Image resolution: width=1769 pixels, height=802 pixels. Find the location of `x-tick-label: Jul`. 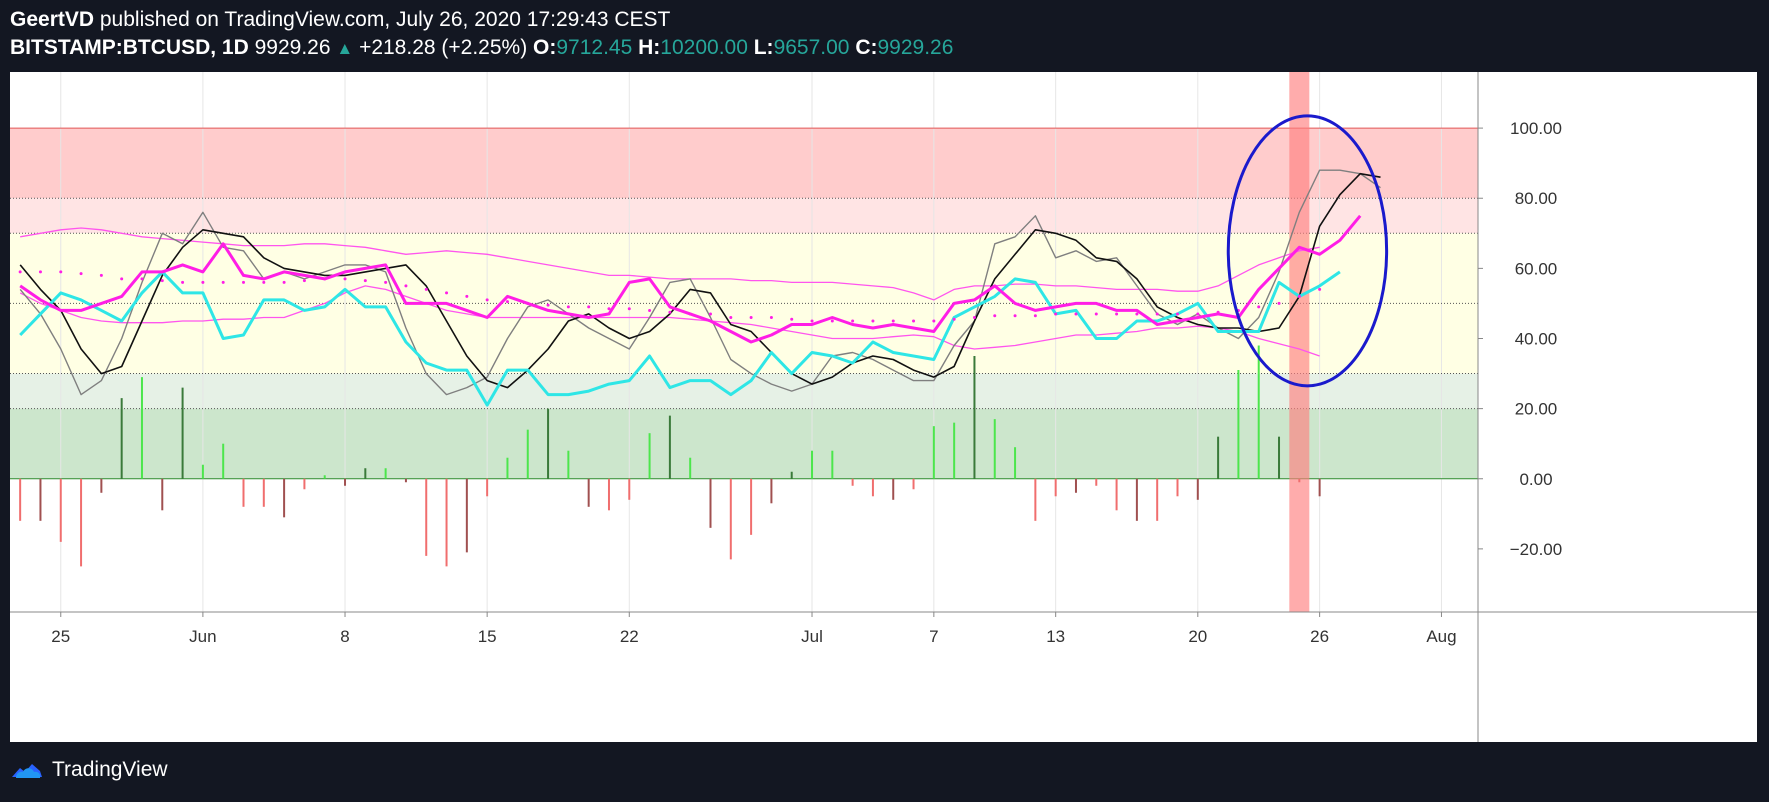

x-tick-label: Jul is located at coordinates (812, 636).